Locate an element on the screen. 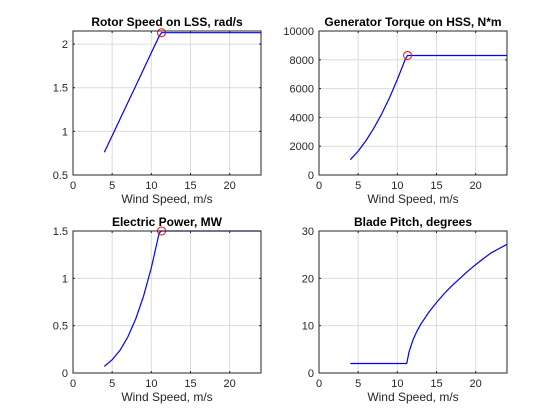  y-tick-label: 10000 is located at coordinates (298, 32).